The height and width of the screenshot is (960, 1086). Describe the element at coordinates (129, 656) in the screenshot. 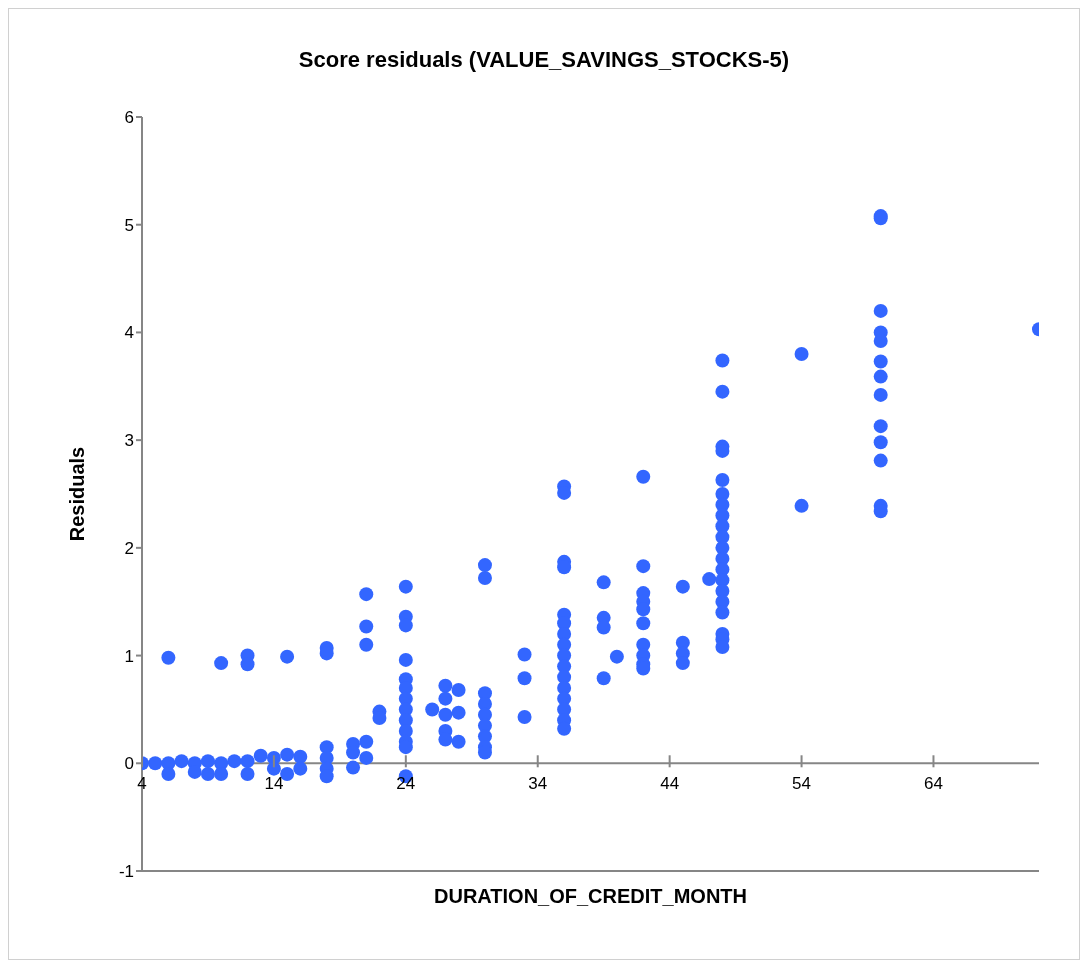

I see `y-tick-label: 1` at that location.